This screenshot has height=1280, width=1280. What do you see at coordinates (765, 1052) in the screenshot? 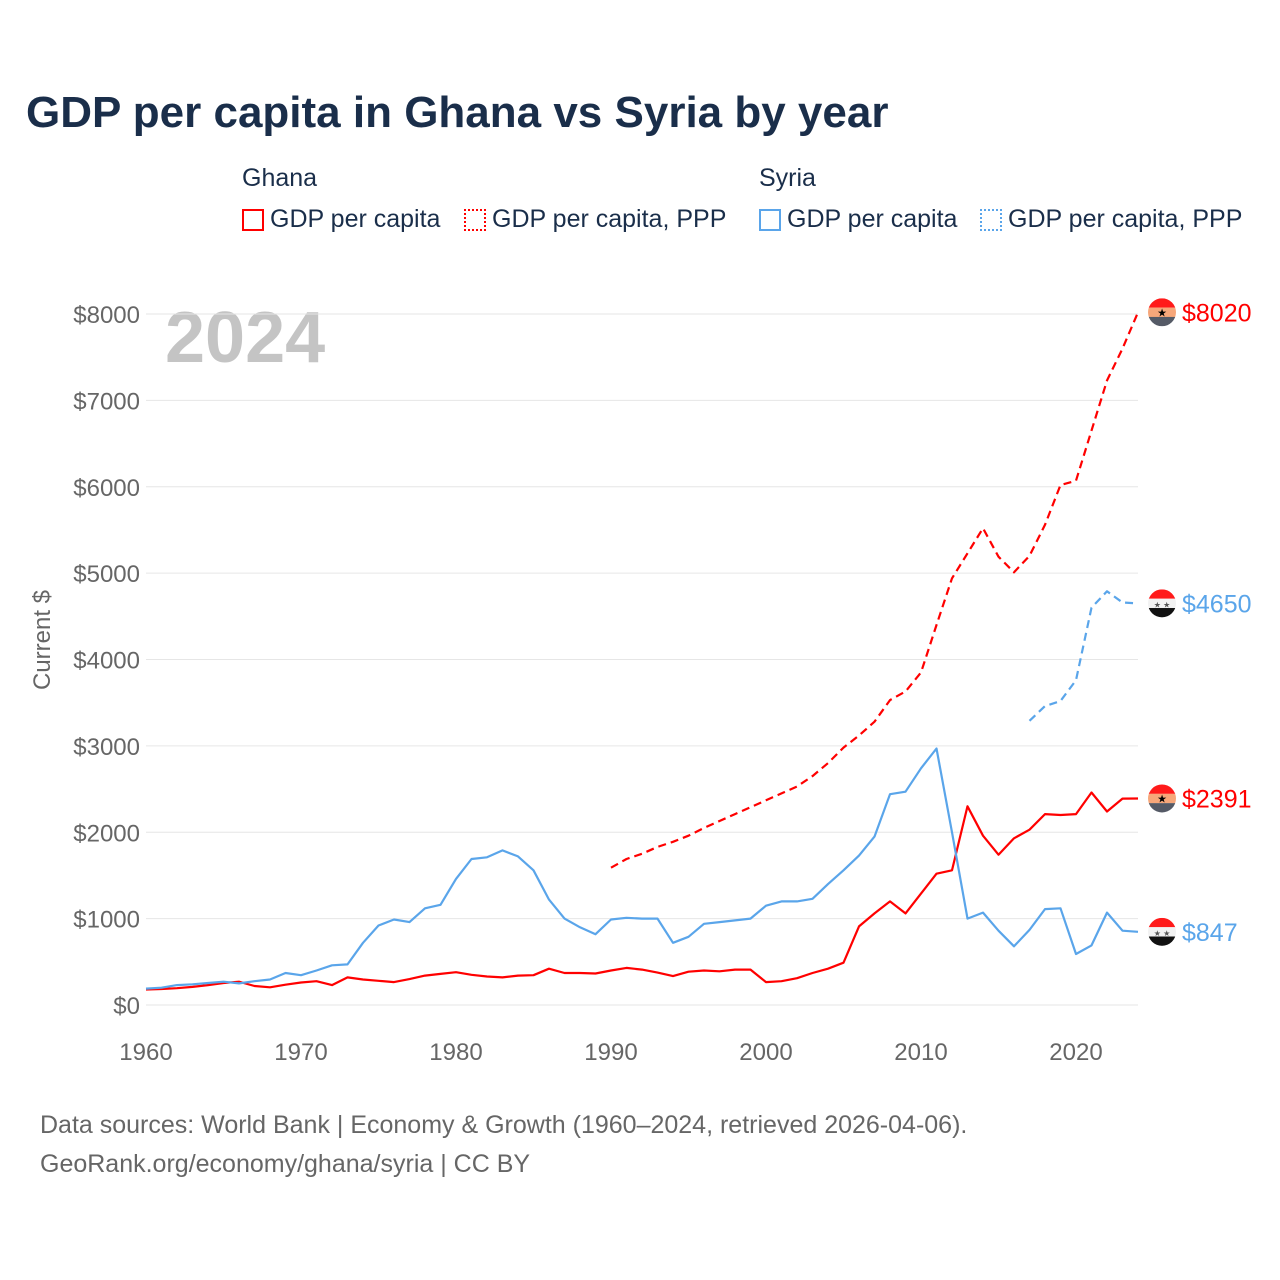
I see `x-tick-label: 2000` at bounding box center [765, 1052].